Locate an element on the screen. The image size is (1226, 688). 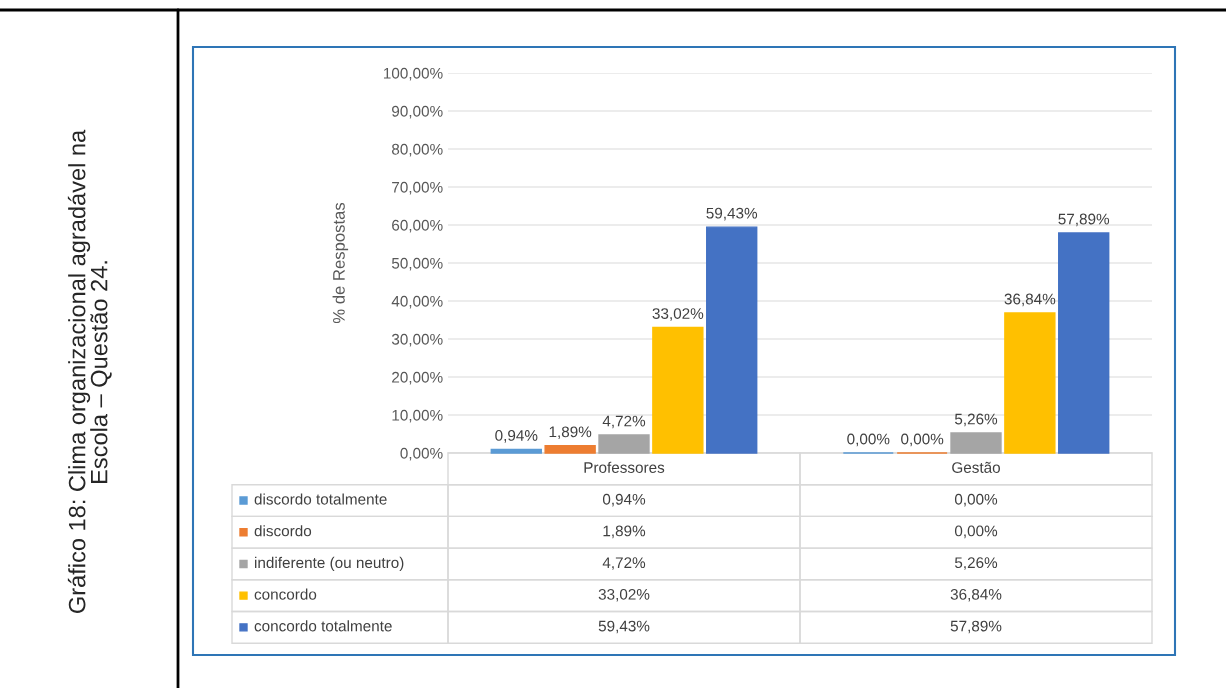
data-label: 0,94% is located at coordinates (624, 500).